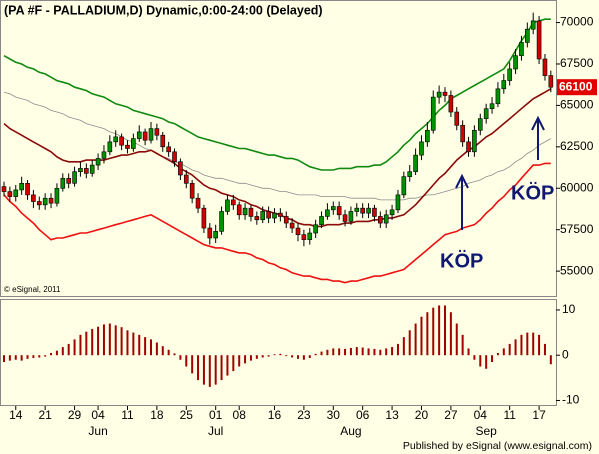  I want to click on x-tick-label: 21, so click(45, 415).